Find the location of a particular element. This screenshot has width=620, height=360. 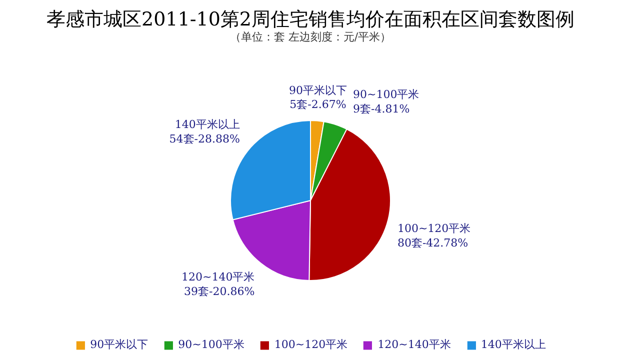

legend-label: 100~120平米 is located at coordinates (311, 344).